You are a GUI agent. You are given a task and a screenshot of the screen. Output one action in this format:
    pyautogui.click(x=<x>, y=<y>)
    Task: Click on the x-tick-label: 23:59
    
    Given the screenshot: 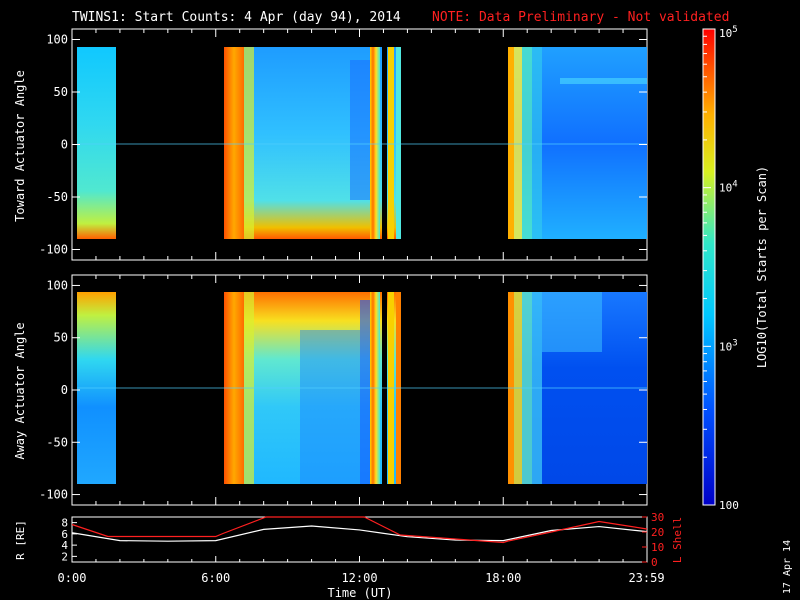 What is the action you would take?
    pyautogui.click(x=646, y=578)
    